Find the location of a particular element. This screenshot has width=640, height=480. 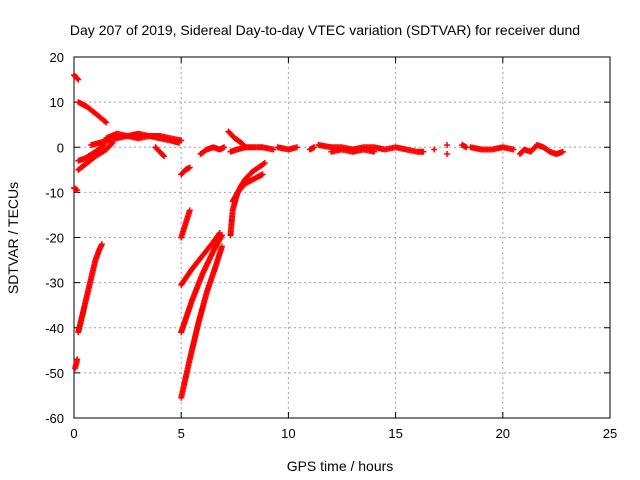

y-tick-label: -40 is located at coordinates (54, 328).